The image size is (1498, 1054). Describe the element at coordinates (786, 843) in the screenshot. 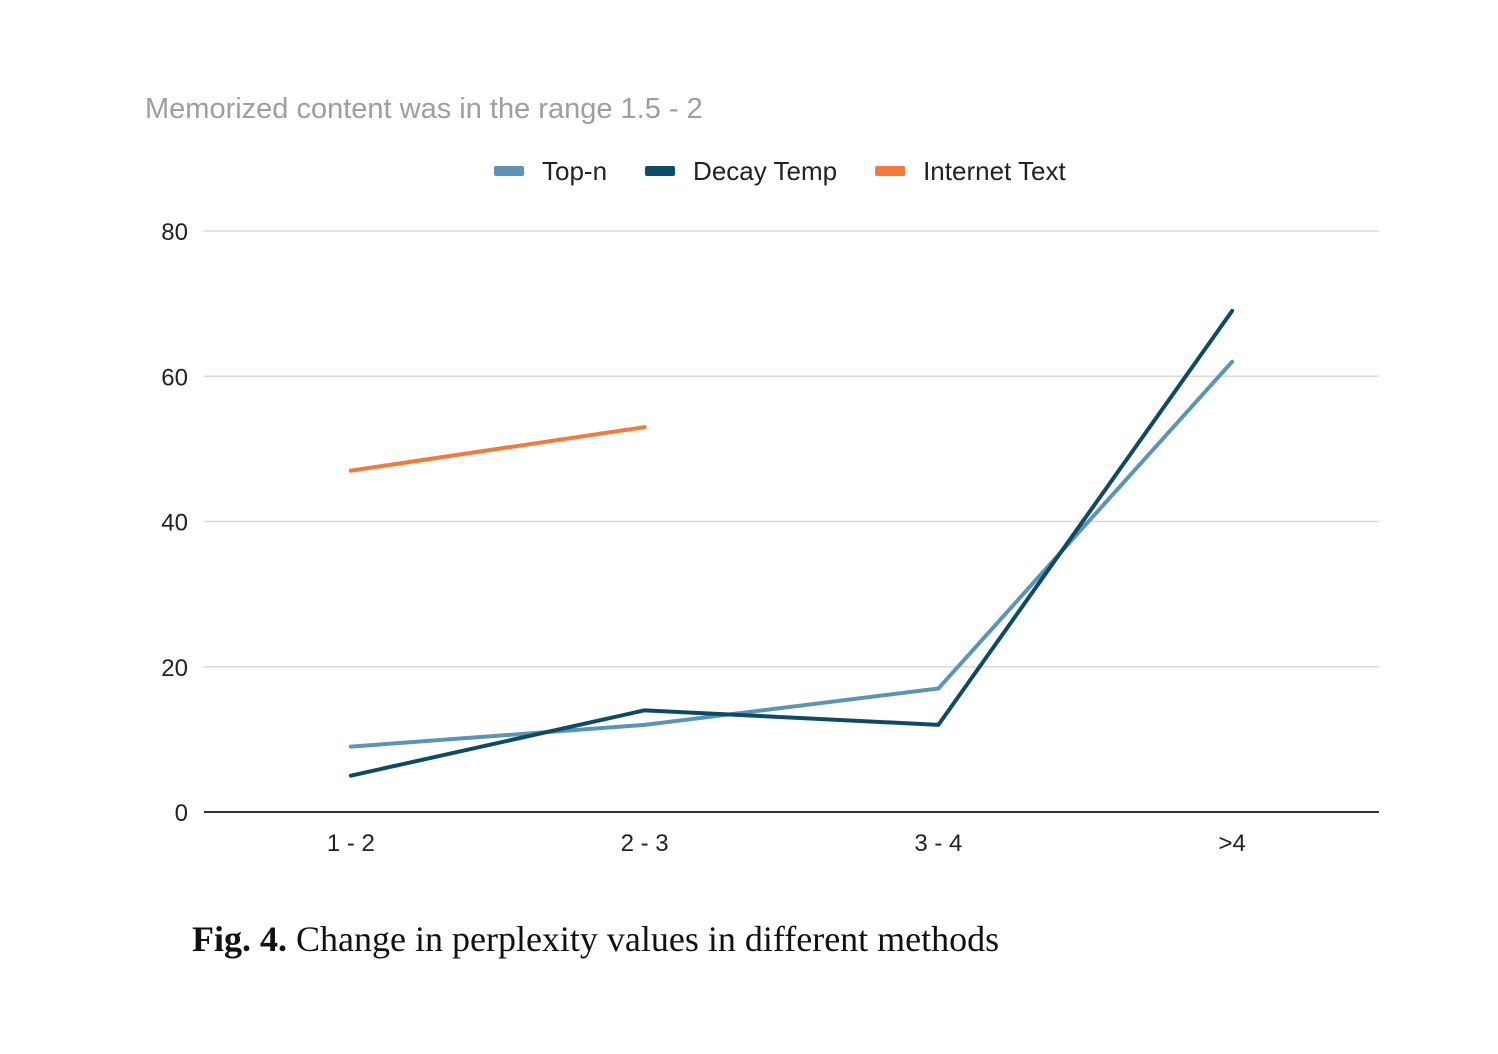

I see `x-axis-ticks: 1 - 2 2 - 3 3 - 4 >4` at that location.